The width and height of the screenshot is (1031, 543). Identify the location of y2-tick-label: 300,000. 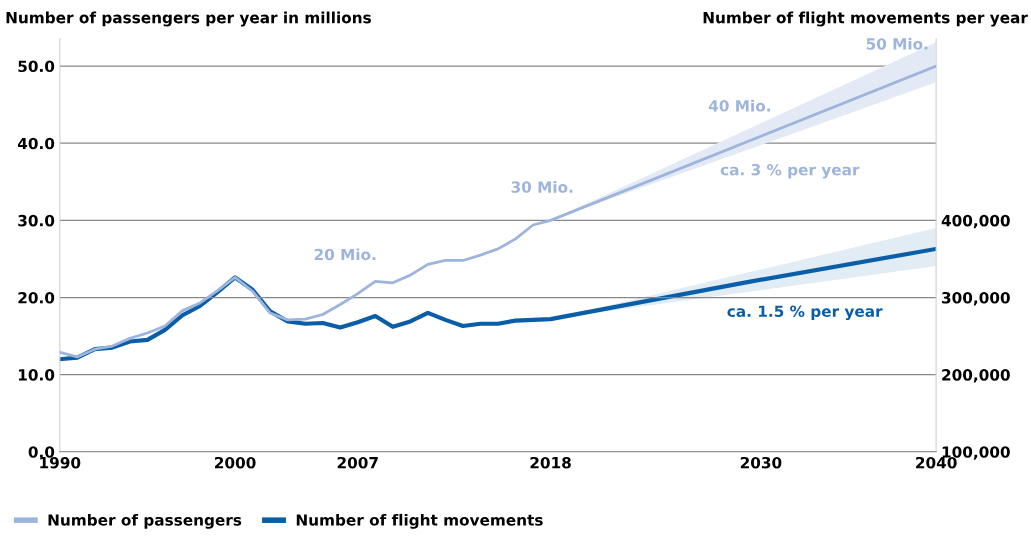
(976, 298).